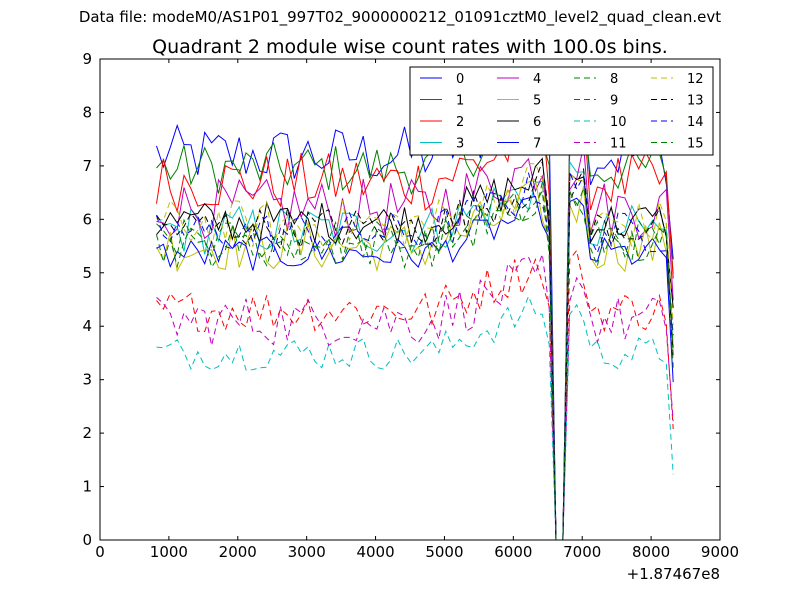 This screenshot has height=600, width=800. I want to click on legend-label-8: 8, so click(614, 79).